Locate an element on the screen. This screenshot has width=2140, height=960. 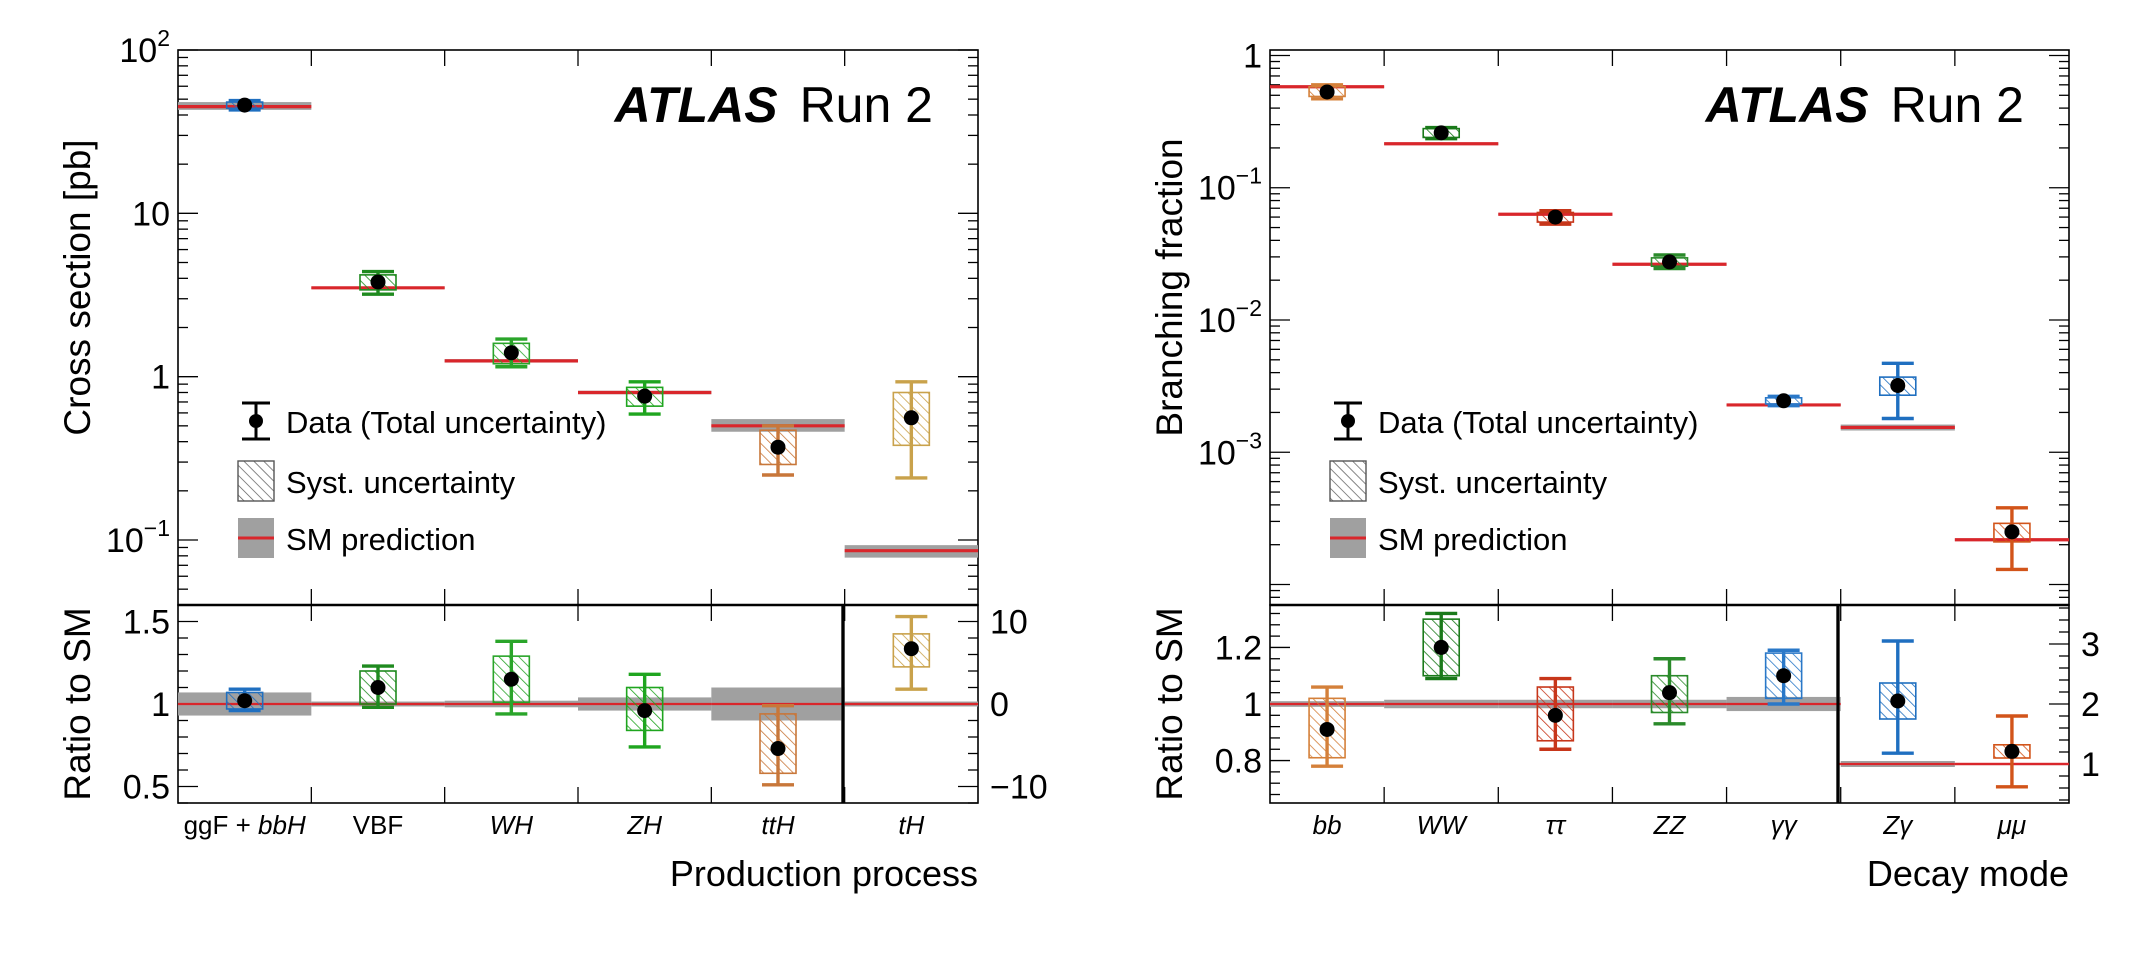
x-axis-label: Production process is located at coordinates (824, 873).